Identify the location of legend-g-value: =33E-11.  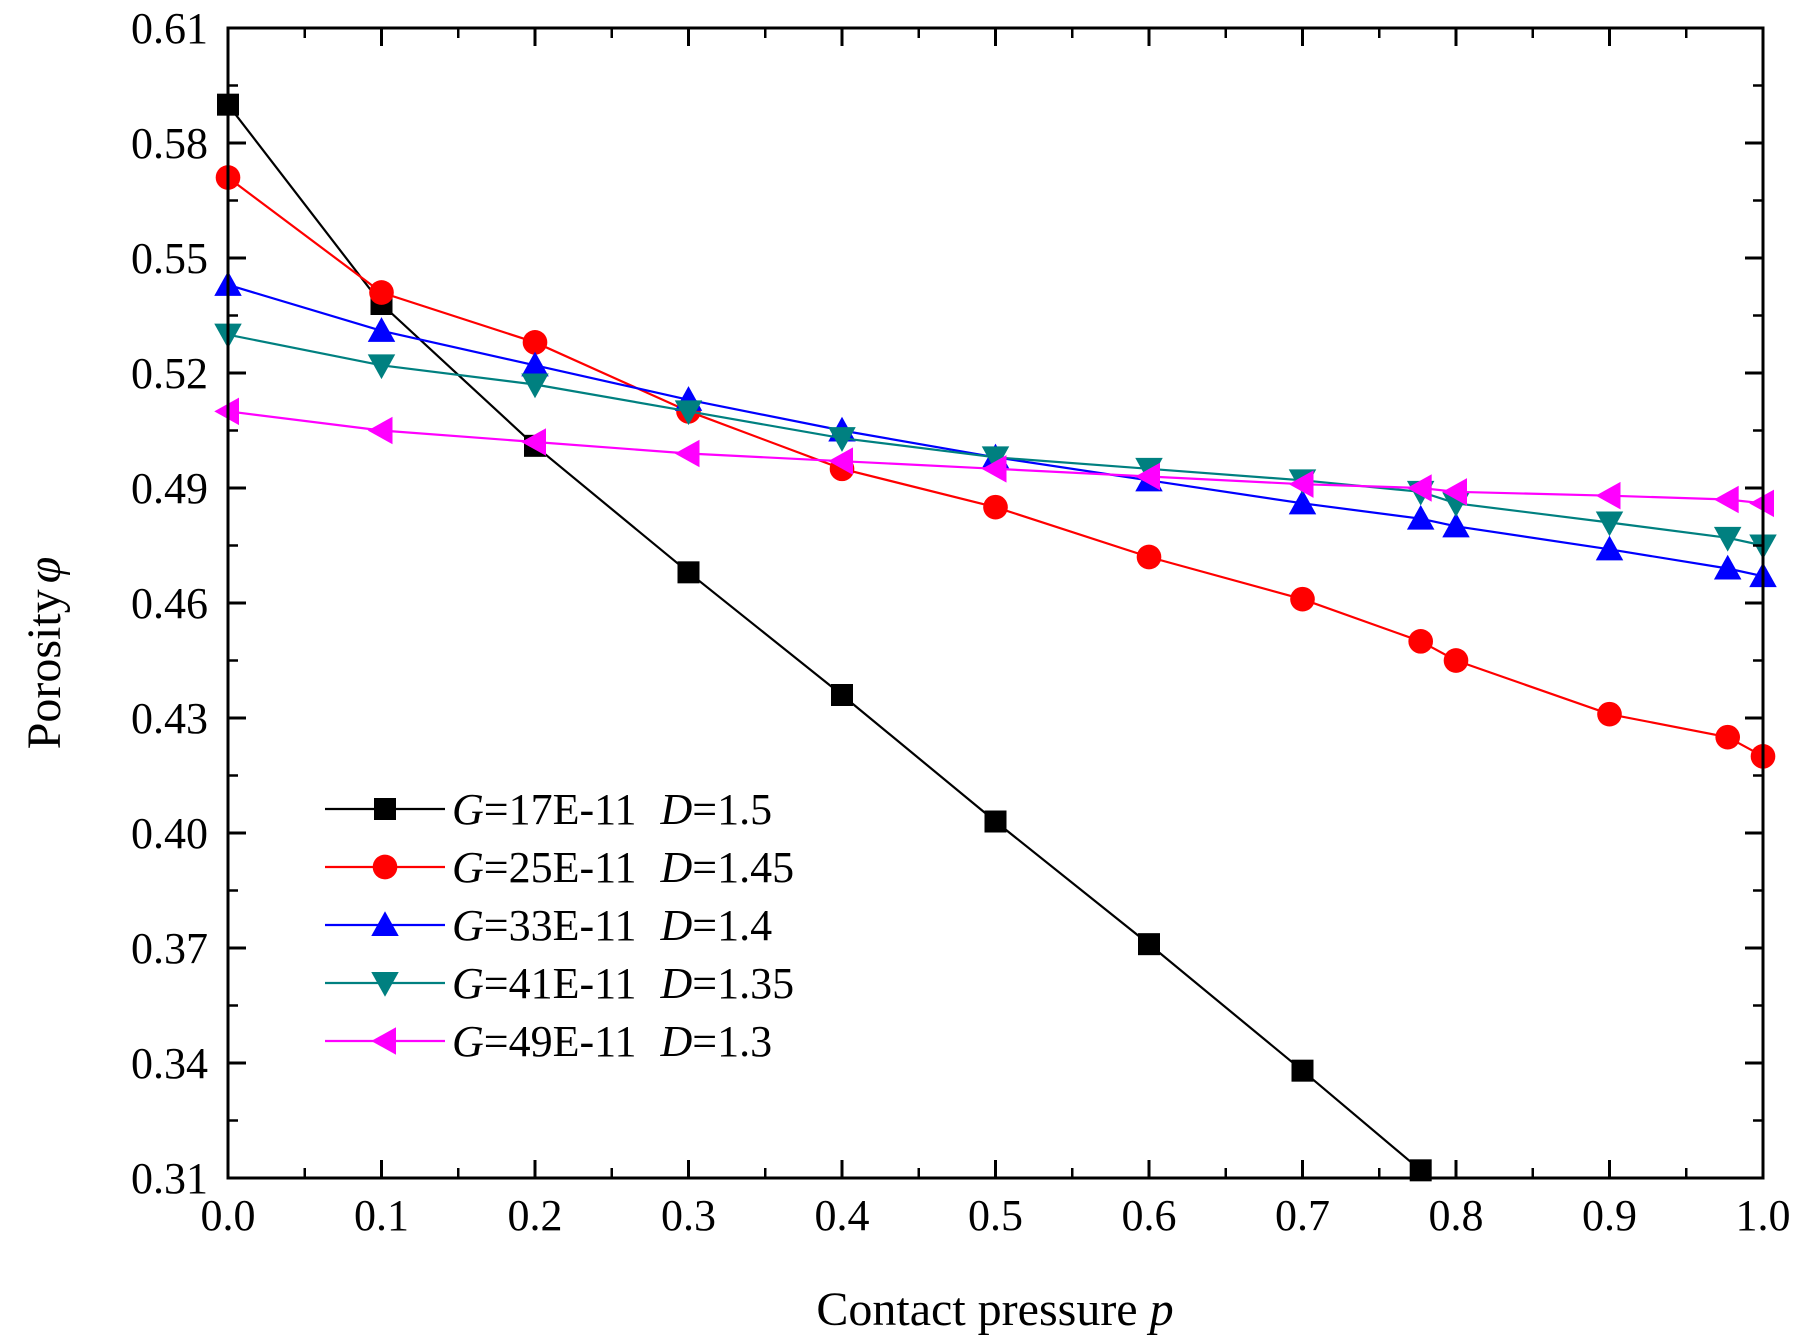
(560, 925).